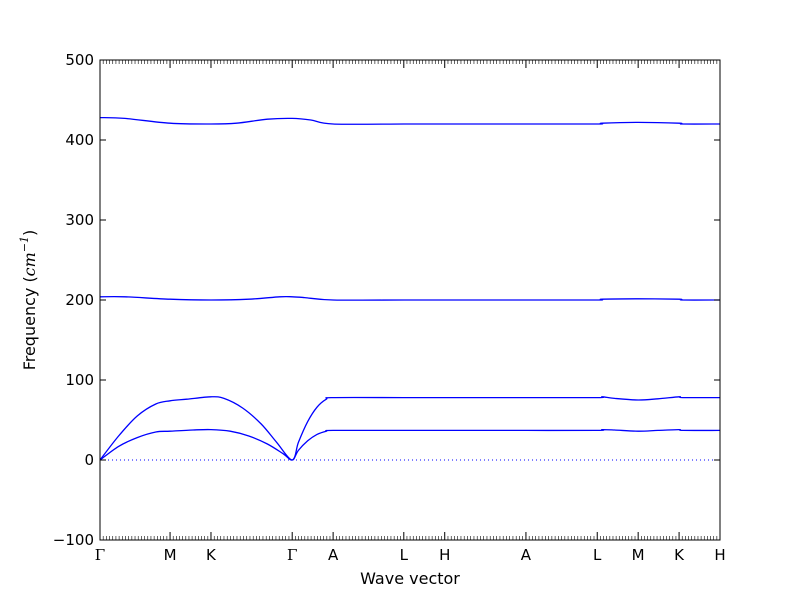  Describe the element at coordinates (29, 233) in the screenshot. I see `y-axis-label-close: )` at that location.